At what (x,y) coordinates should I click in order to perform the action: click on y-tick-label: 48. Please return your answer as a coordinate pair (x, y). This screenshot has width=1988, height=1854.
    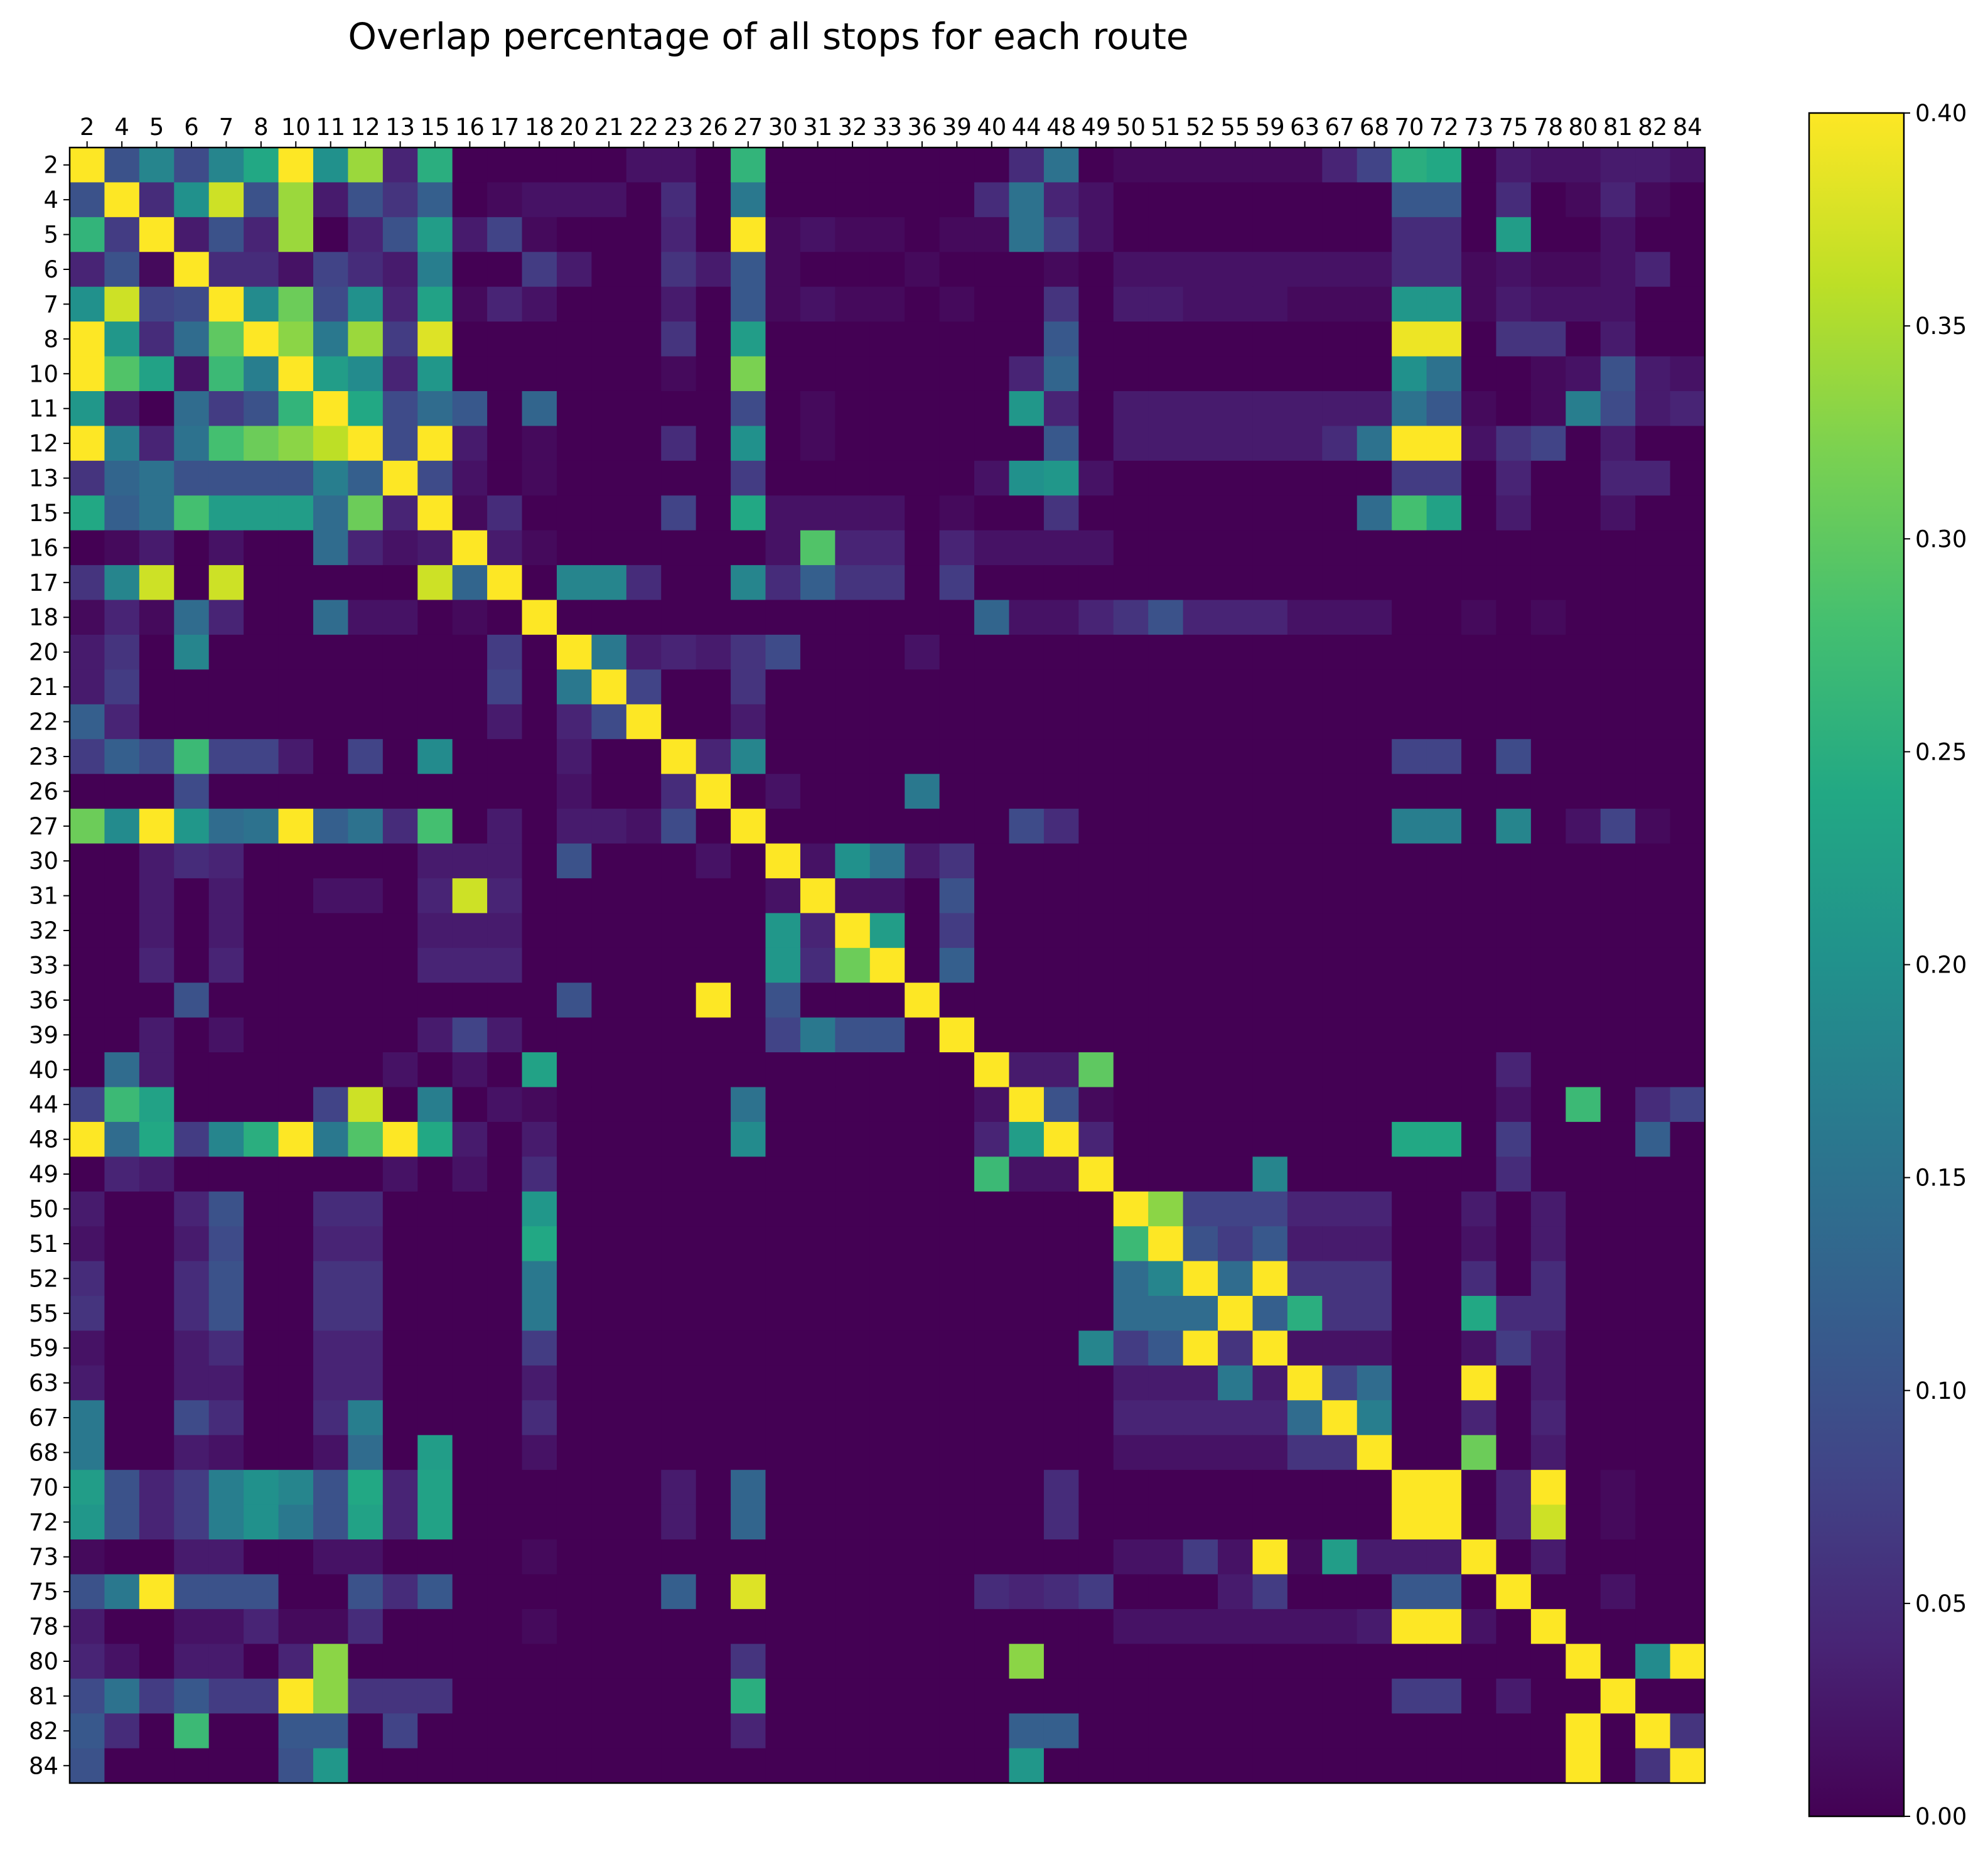
    Looking at the image, I should click on (43, 1139).